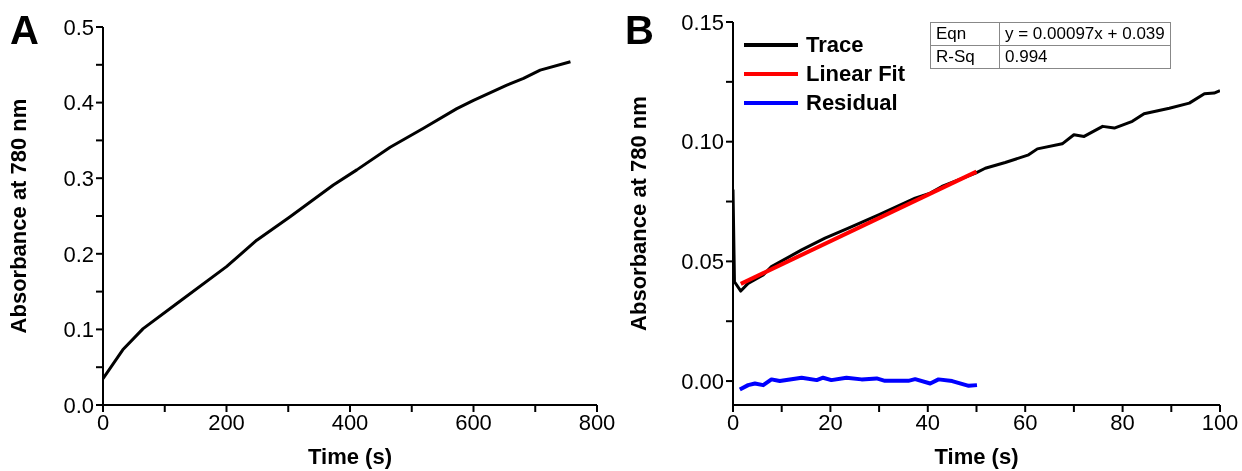  I want to click on annotation: 0.994, so click(1085, 57).